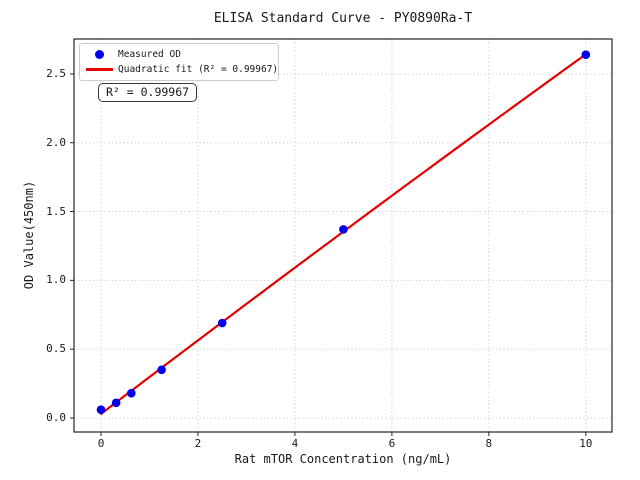 The image size is (640, 480). What do you see at coordinates (56, 211) in the screenshot?
I see `y-tick-label: 1.5` at bounding box center [56, 211].